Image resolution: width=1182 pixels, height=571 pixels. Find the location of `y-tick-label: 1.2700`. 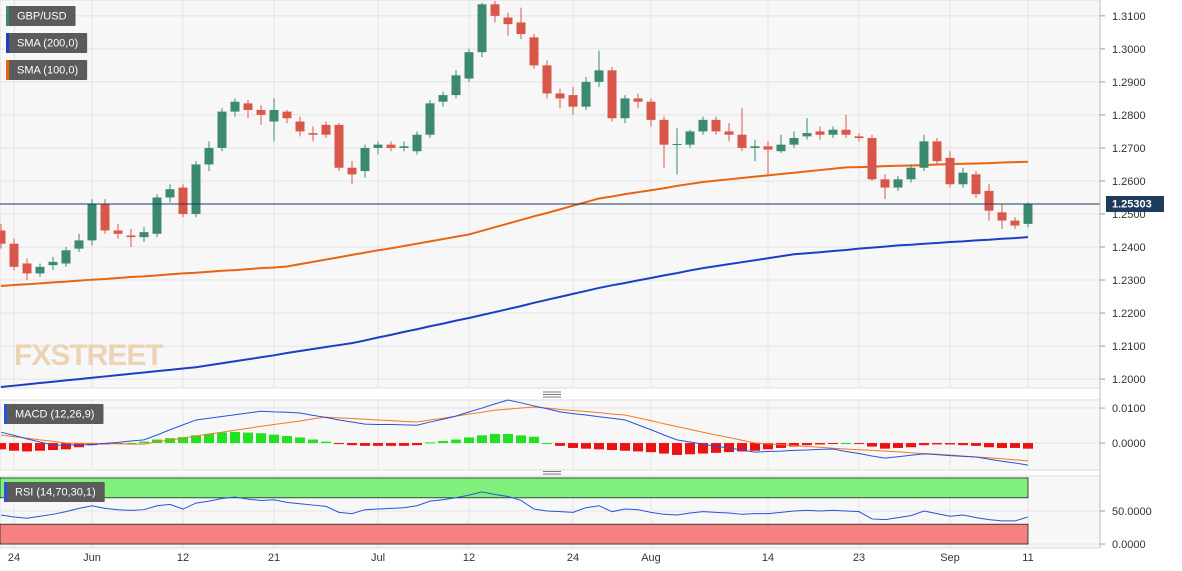

y-tick-label: 1.2700 is located at coordinates (1129, 149).